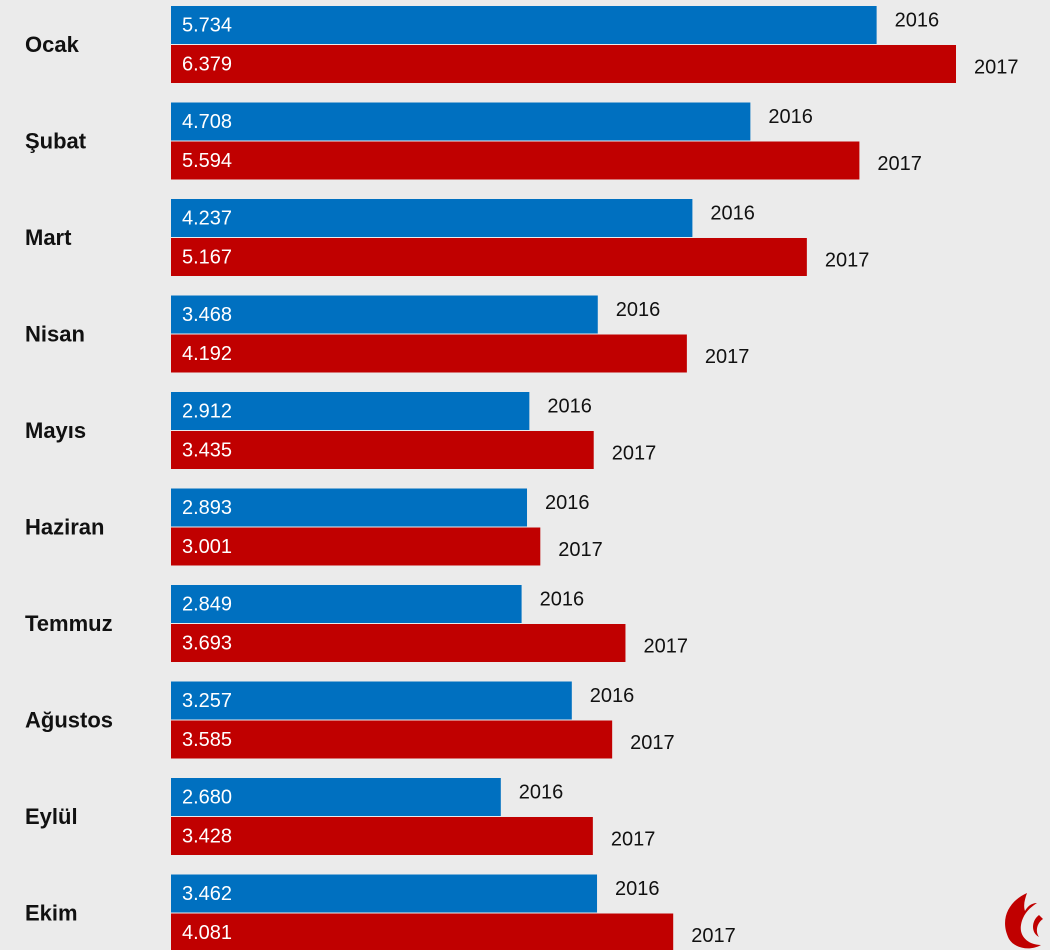 The image size is (1050, 950). Describe the element at coordinates (69, 623) in the screenshot. I see `category-label: Temmuz` at that location.